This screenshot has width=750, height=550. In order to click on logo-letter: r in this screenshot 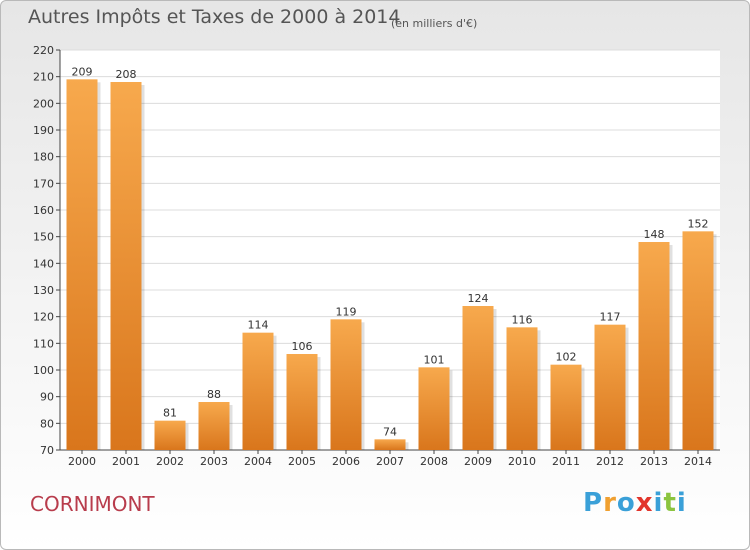, I will do `click(610, 503)`.